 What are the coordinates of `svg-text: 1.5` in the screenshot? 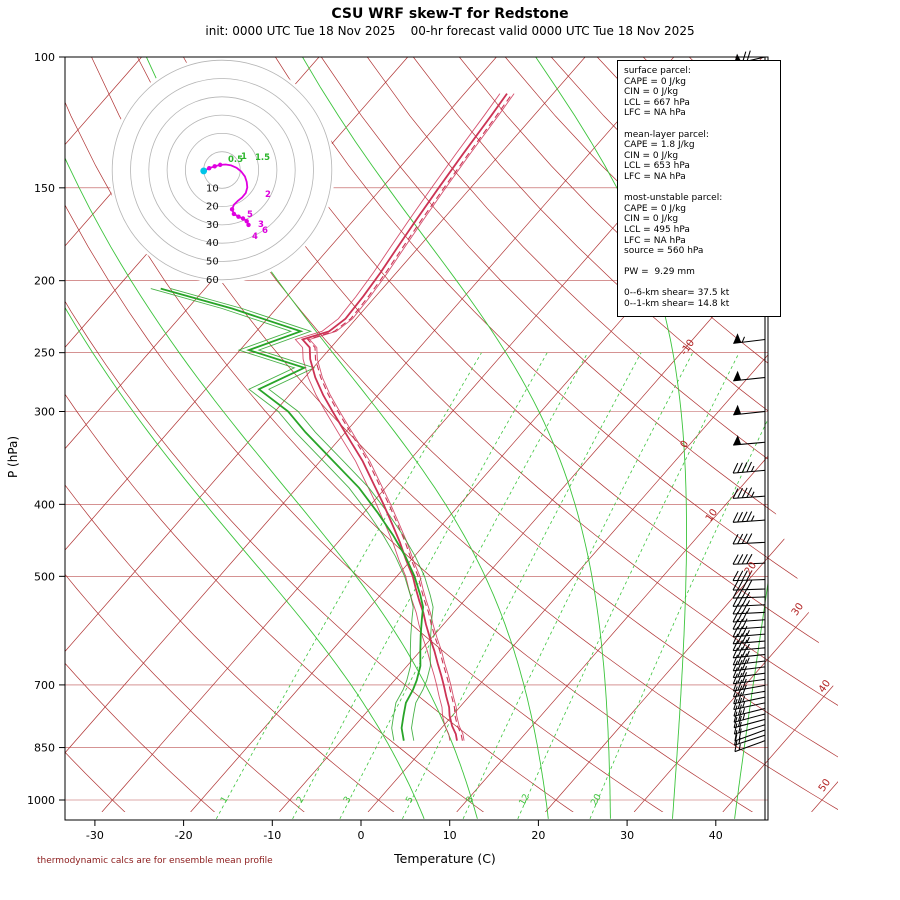 It's located at (262, 158).